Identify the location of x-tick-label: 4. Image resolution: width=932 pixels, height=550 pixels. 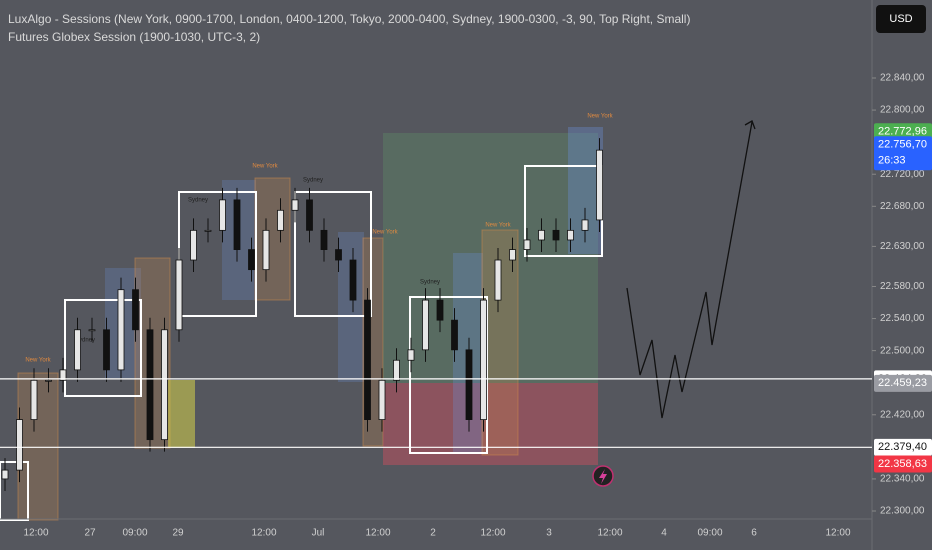
(664, 533).